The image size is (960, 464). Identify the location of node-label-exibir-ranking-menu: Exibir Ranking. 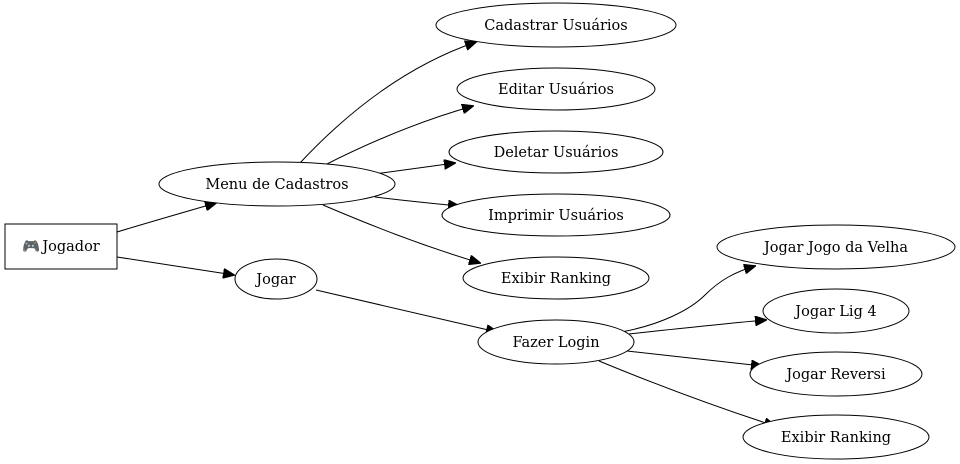
(556, 279).